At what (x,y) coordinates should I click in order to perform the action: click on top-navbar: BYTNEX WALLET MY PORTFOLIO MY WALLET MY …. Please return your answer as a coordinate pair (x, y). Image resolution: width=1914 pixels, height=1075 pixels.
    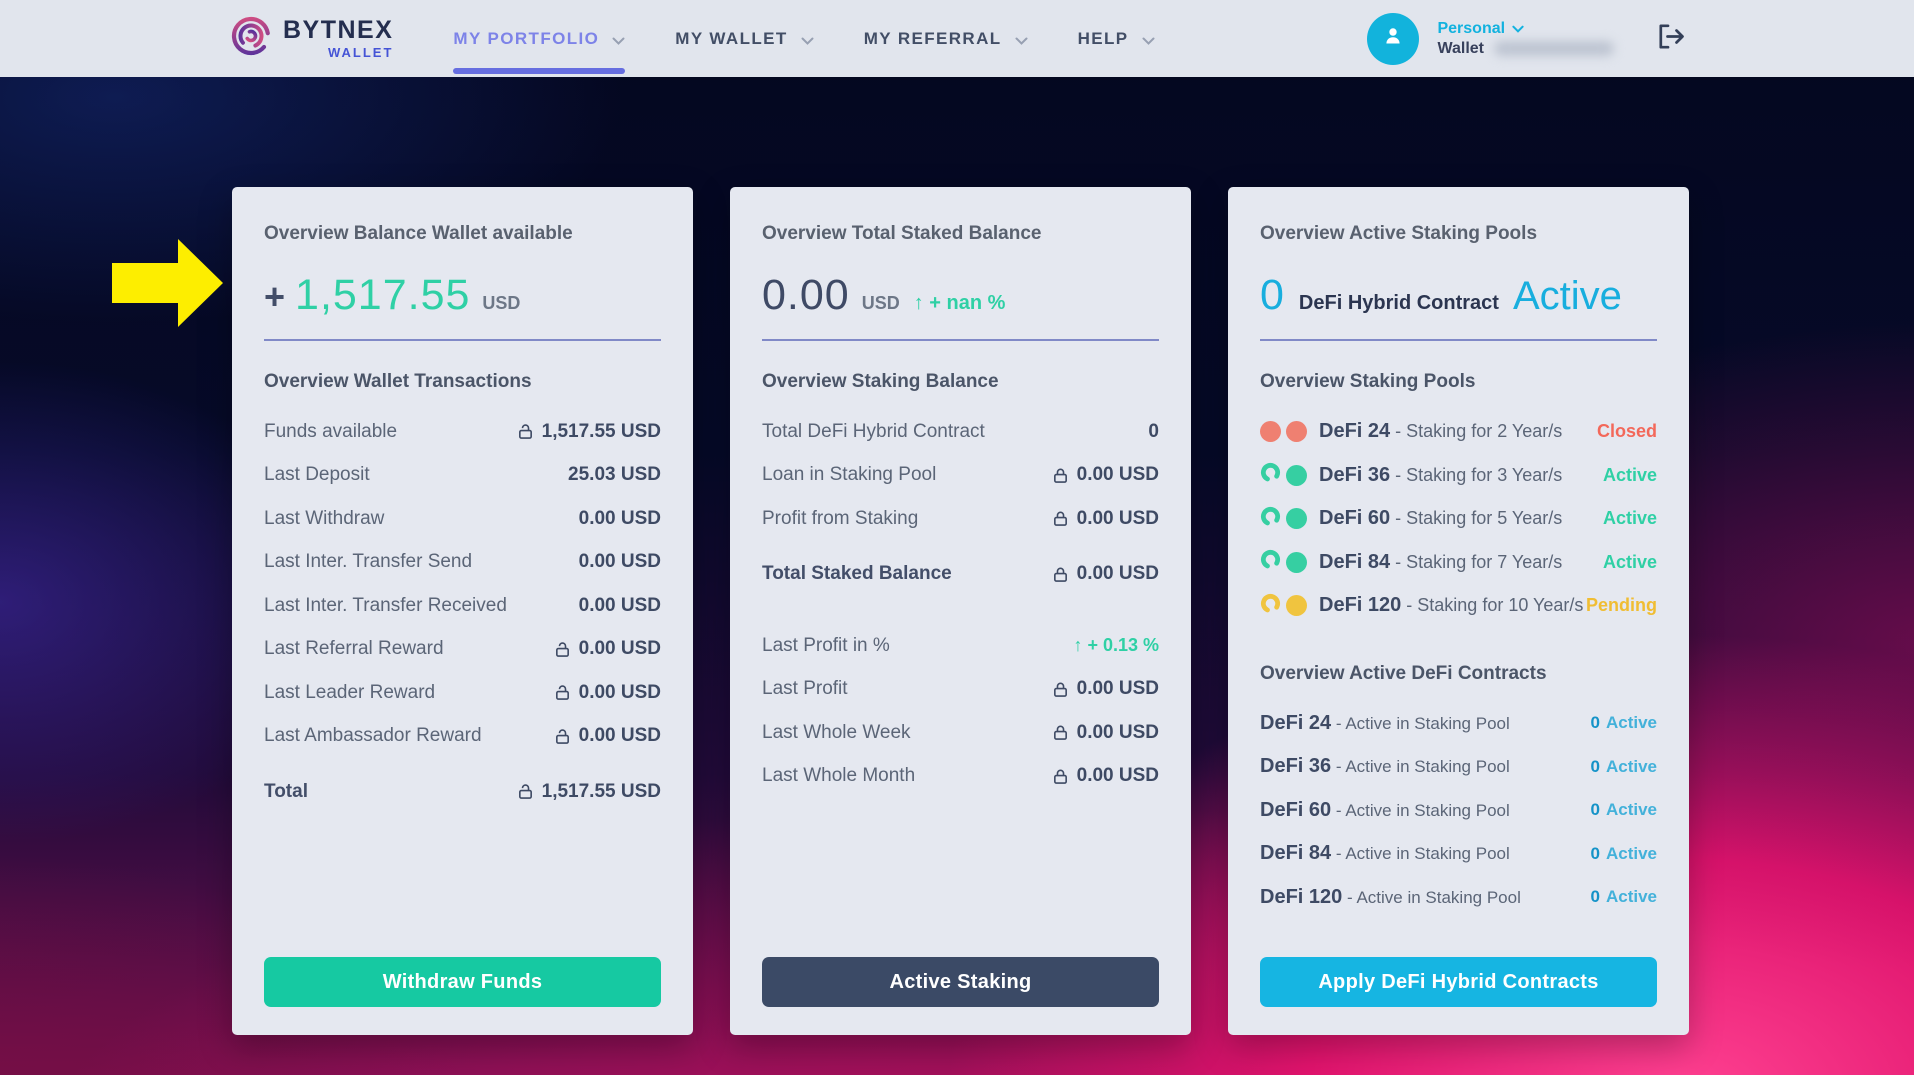
    Looking at the image, I should click on (957, 38).